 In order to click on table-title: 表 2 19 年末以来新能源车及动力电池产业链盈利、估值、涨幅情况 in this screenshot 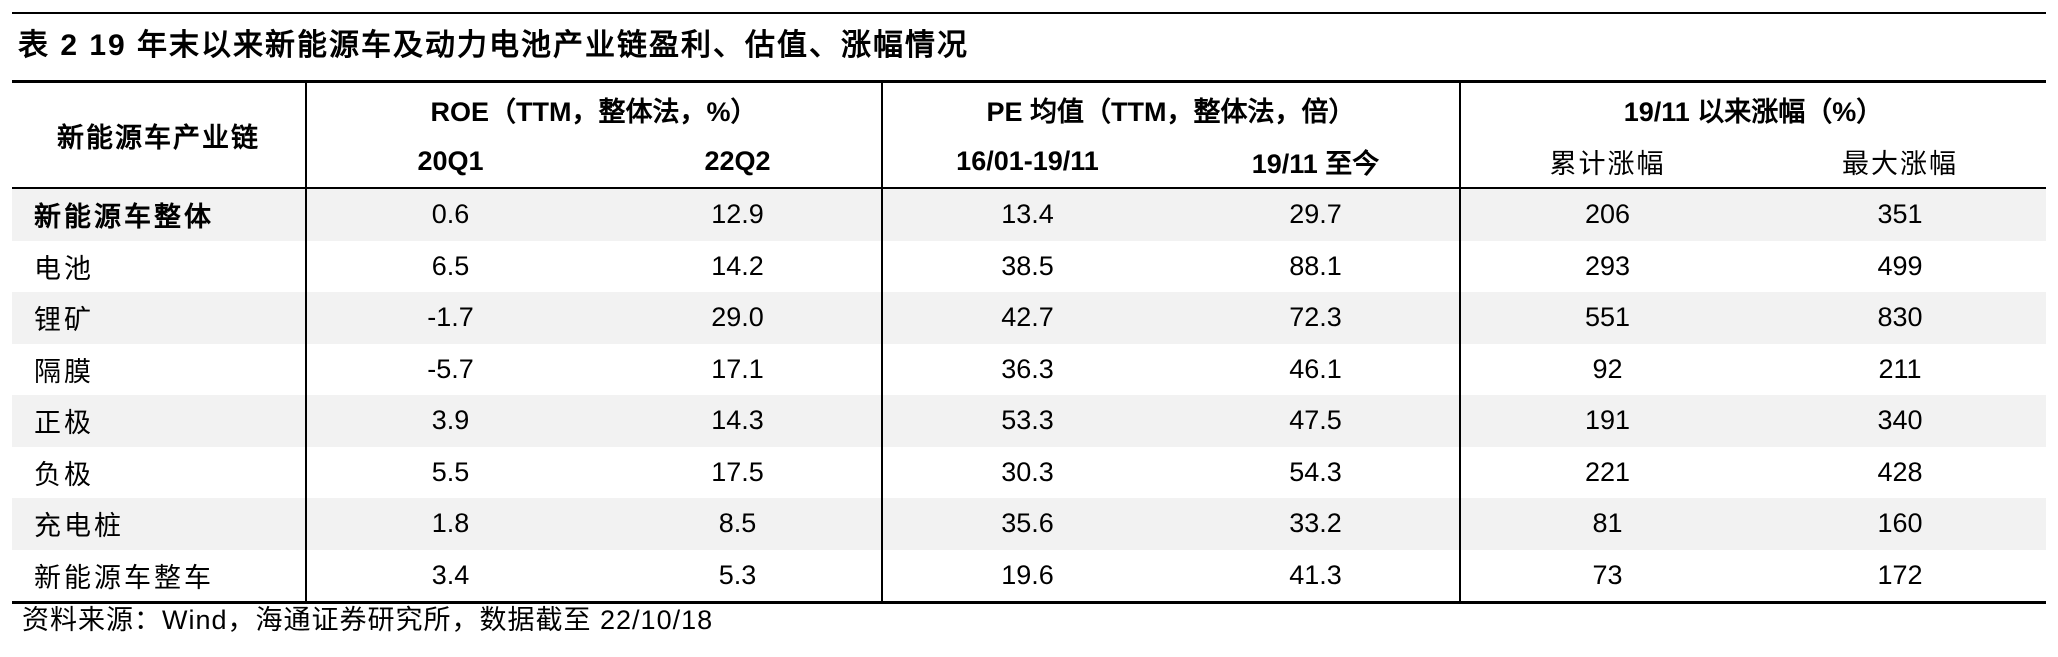, I will do `click(494, 45)`.